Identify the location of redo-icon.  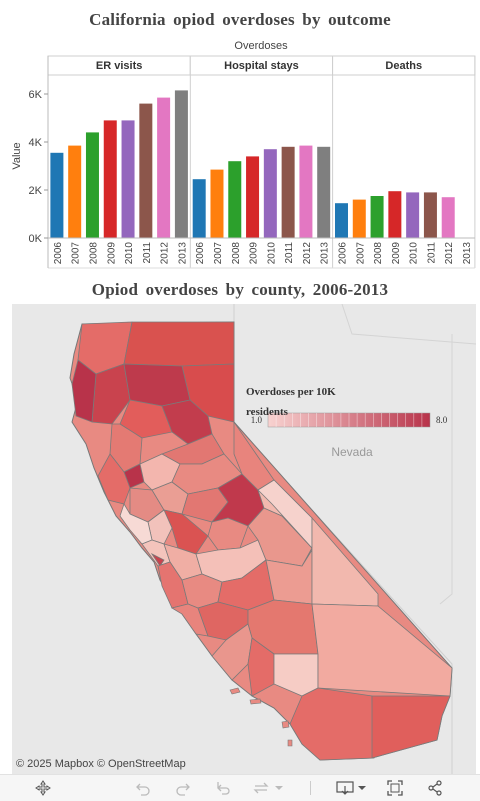
(183, 788).